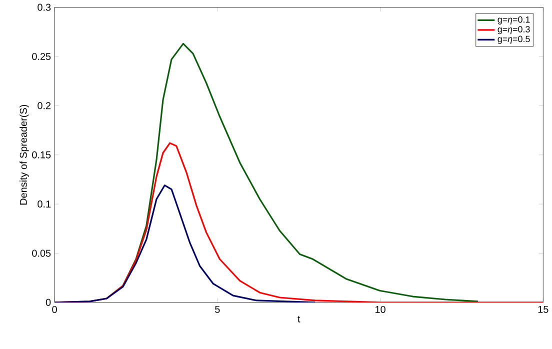 The image size is (552, 349). I want to click on y-tick-label: 0, so click(48, 302).